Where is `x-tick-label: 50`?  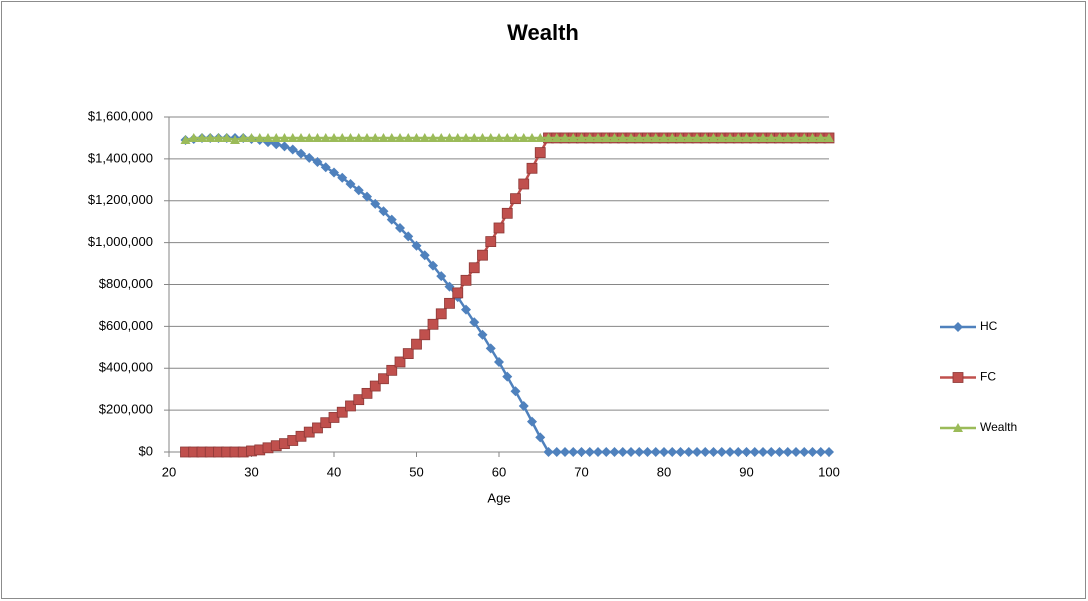
x-tick-label: 50 is located at coordinates (416, 471).